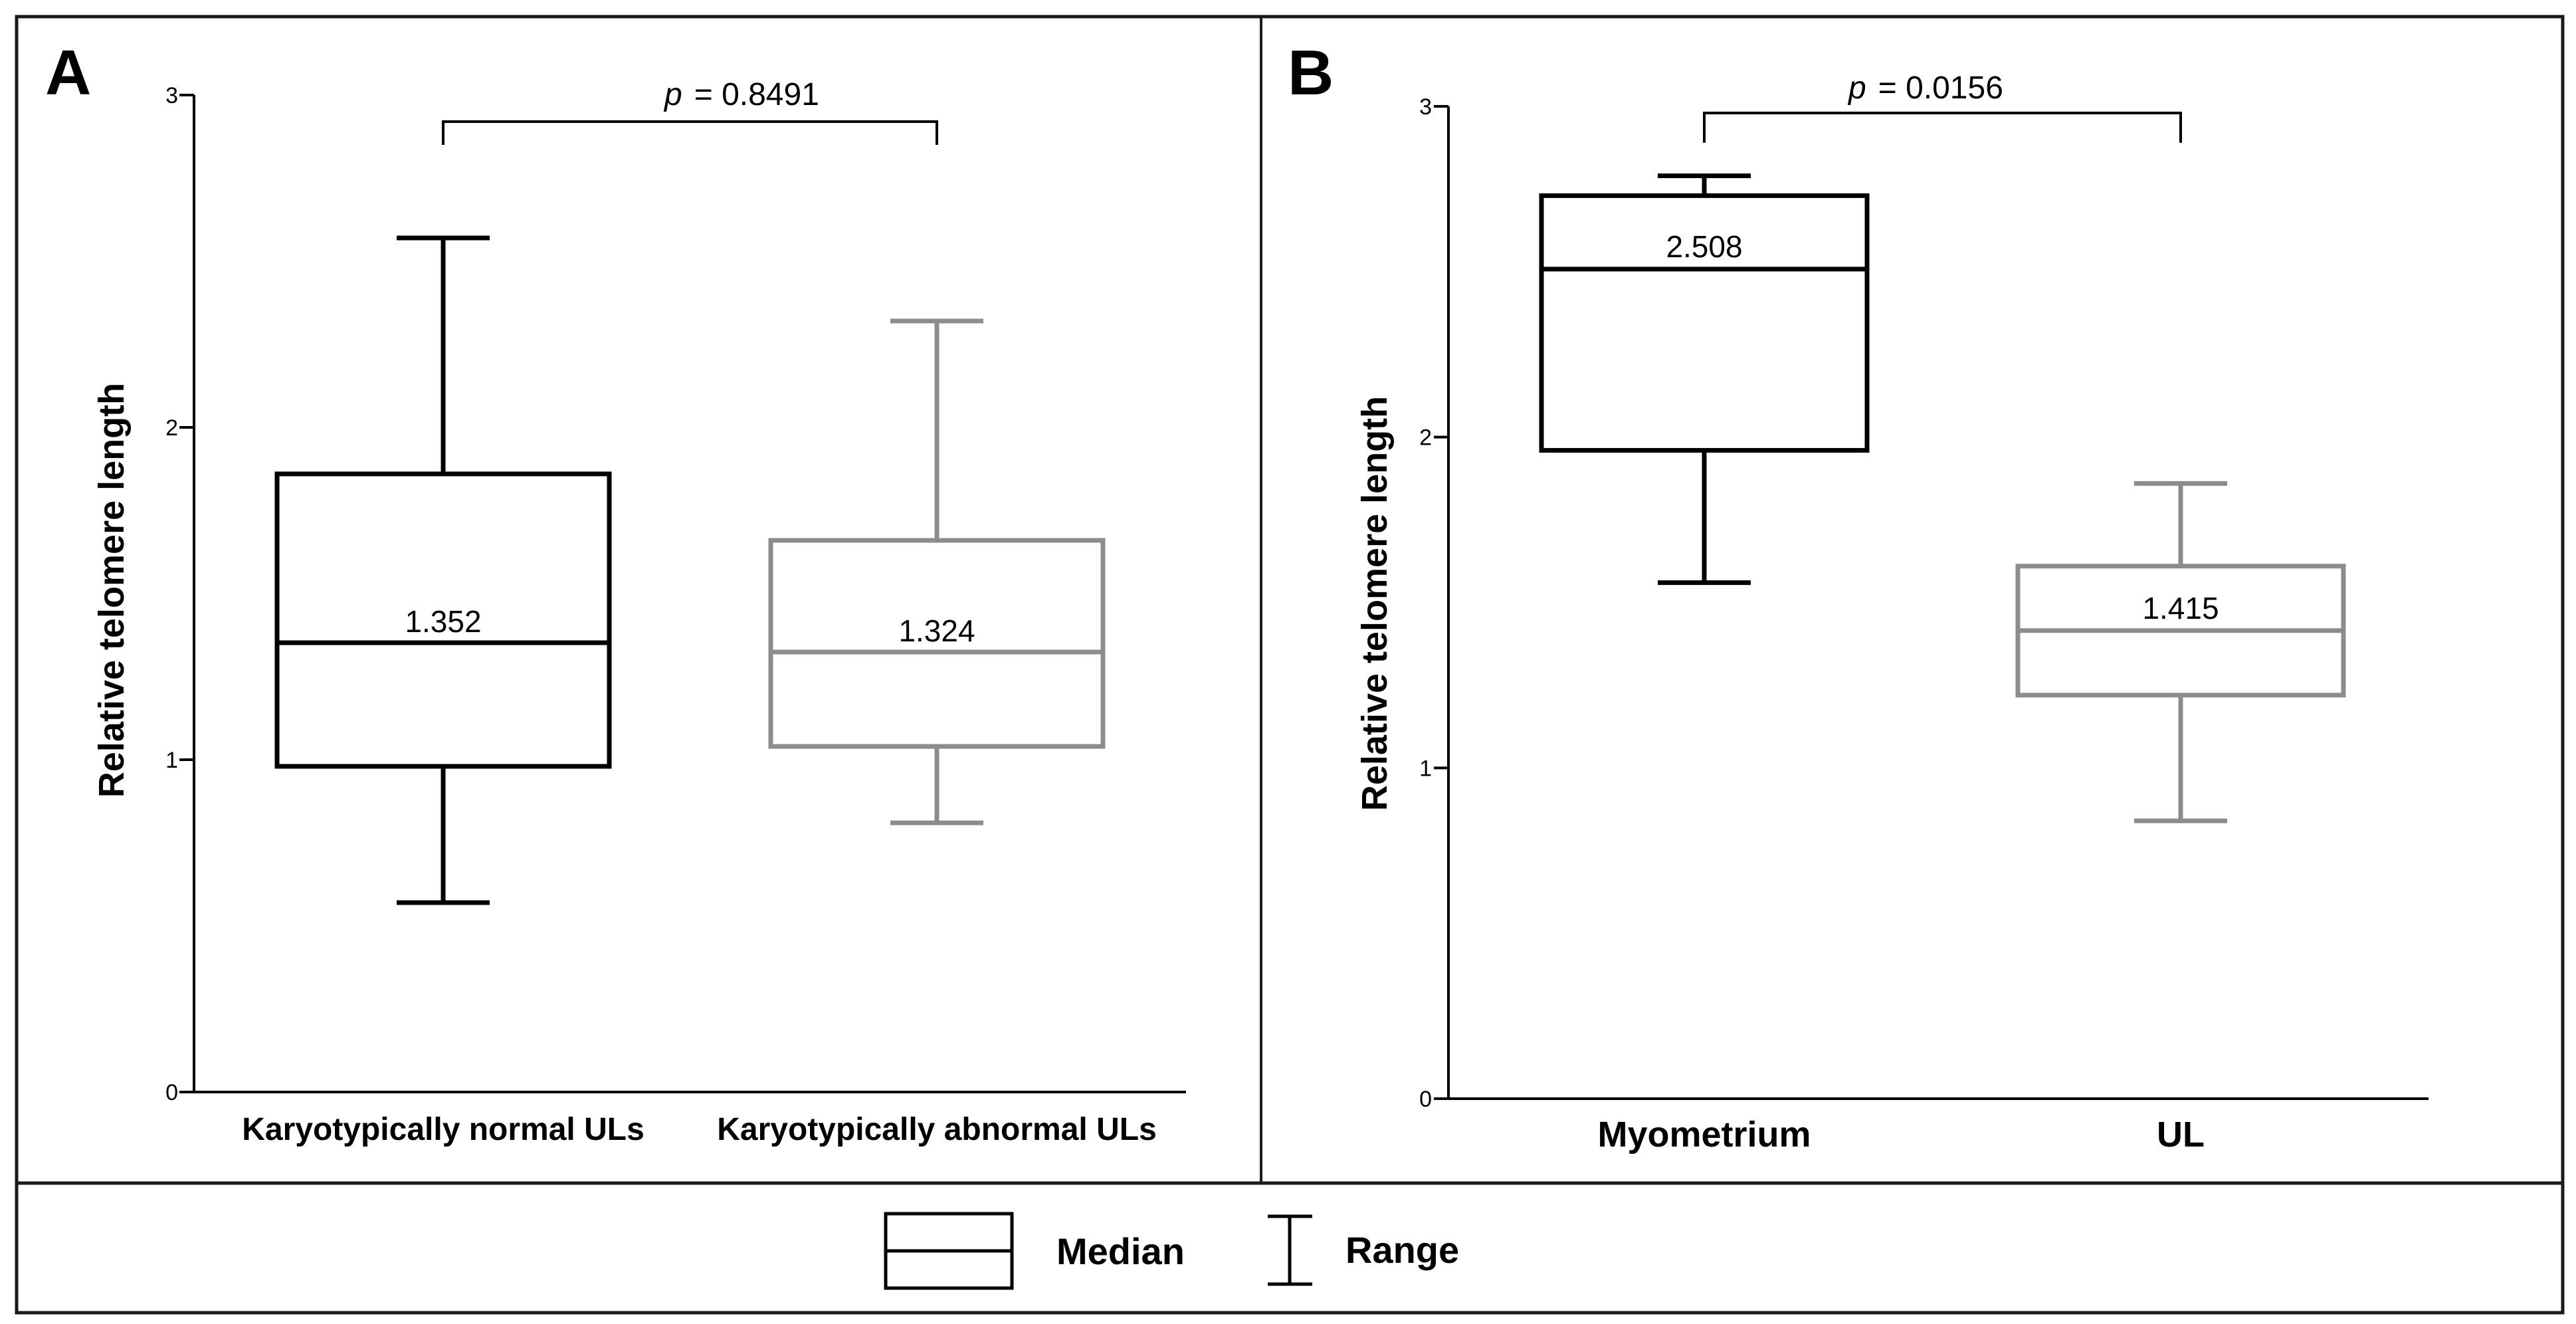 The image size is (2576, 1324). Describe the element at coordinates (1704, 247) in the screenshot. I see `median-value-label: 2.508` at that location.